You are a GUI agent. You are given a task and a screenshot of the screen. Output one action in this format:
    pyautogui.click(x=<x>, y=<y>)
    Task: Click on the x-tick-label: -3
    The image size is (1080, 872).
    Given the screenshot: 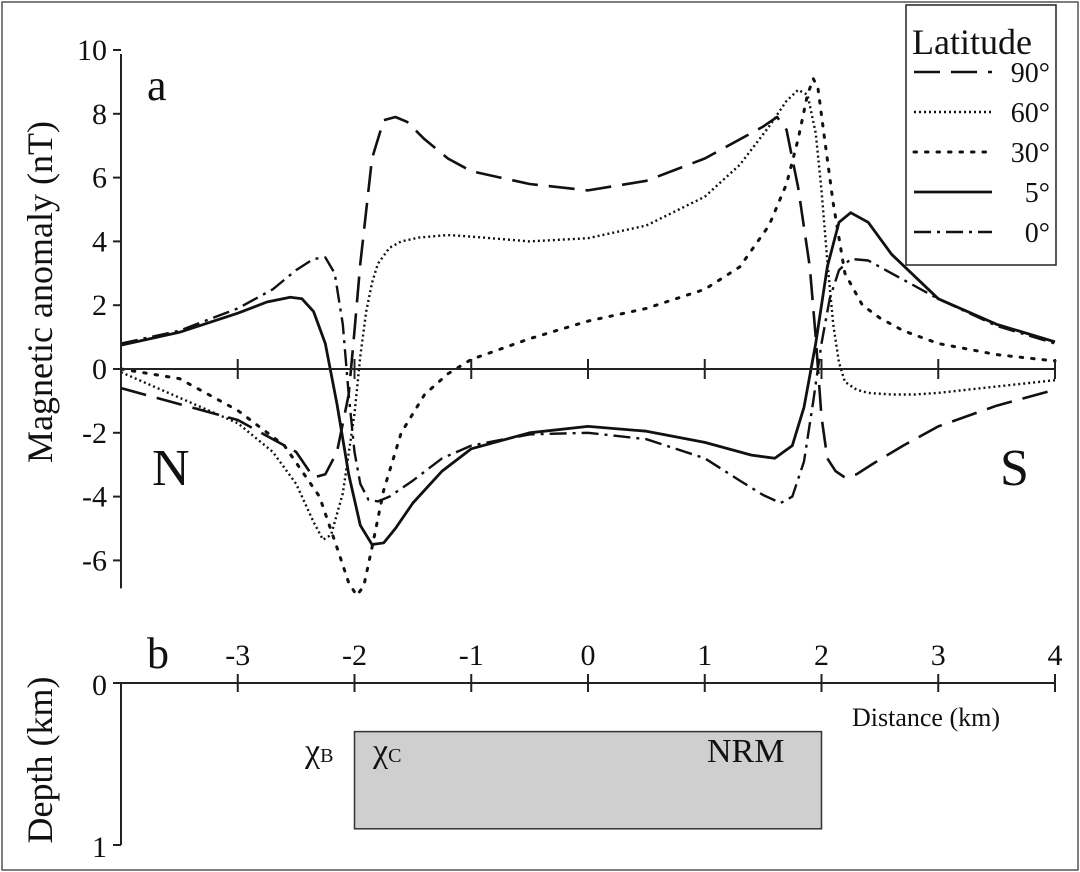 What is the action you would take?
    pyautogui.click(x=237, y=655)
    